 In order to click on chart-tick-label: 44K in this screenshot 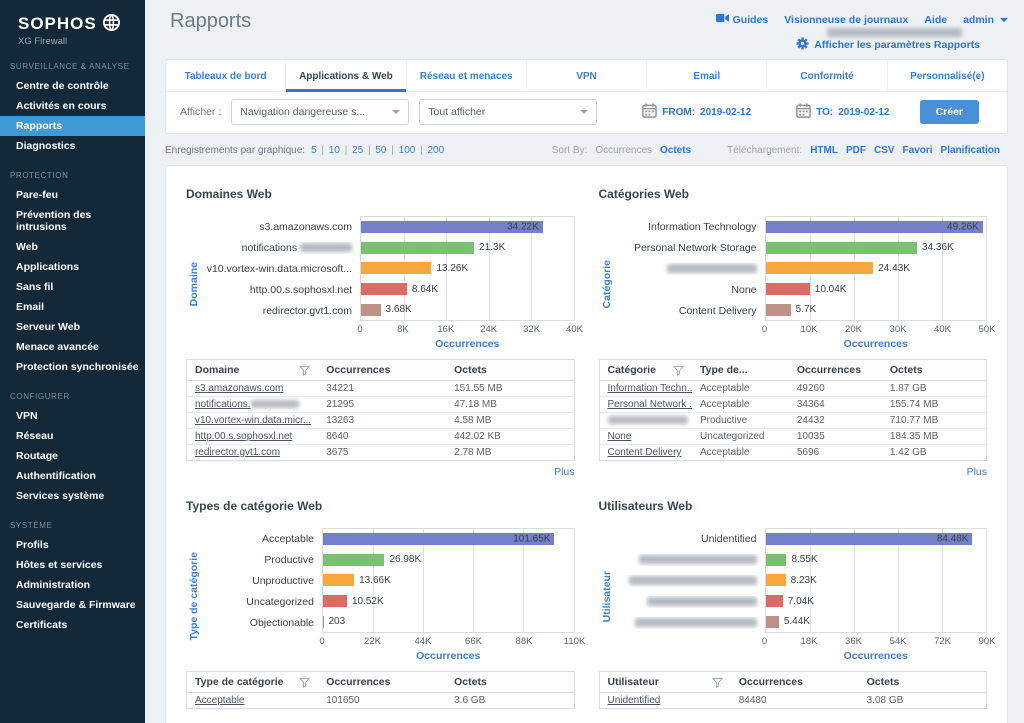, I will do `click(423, 641)`.